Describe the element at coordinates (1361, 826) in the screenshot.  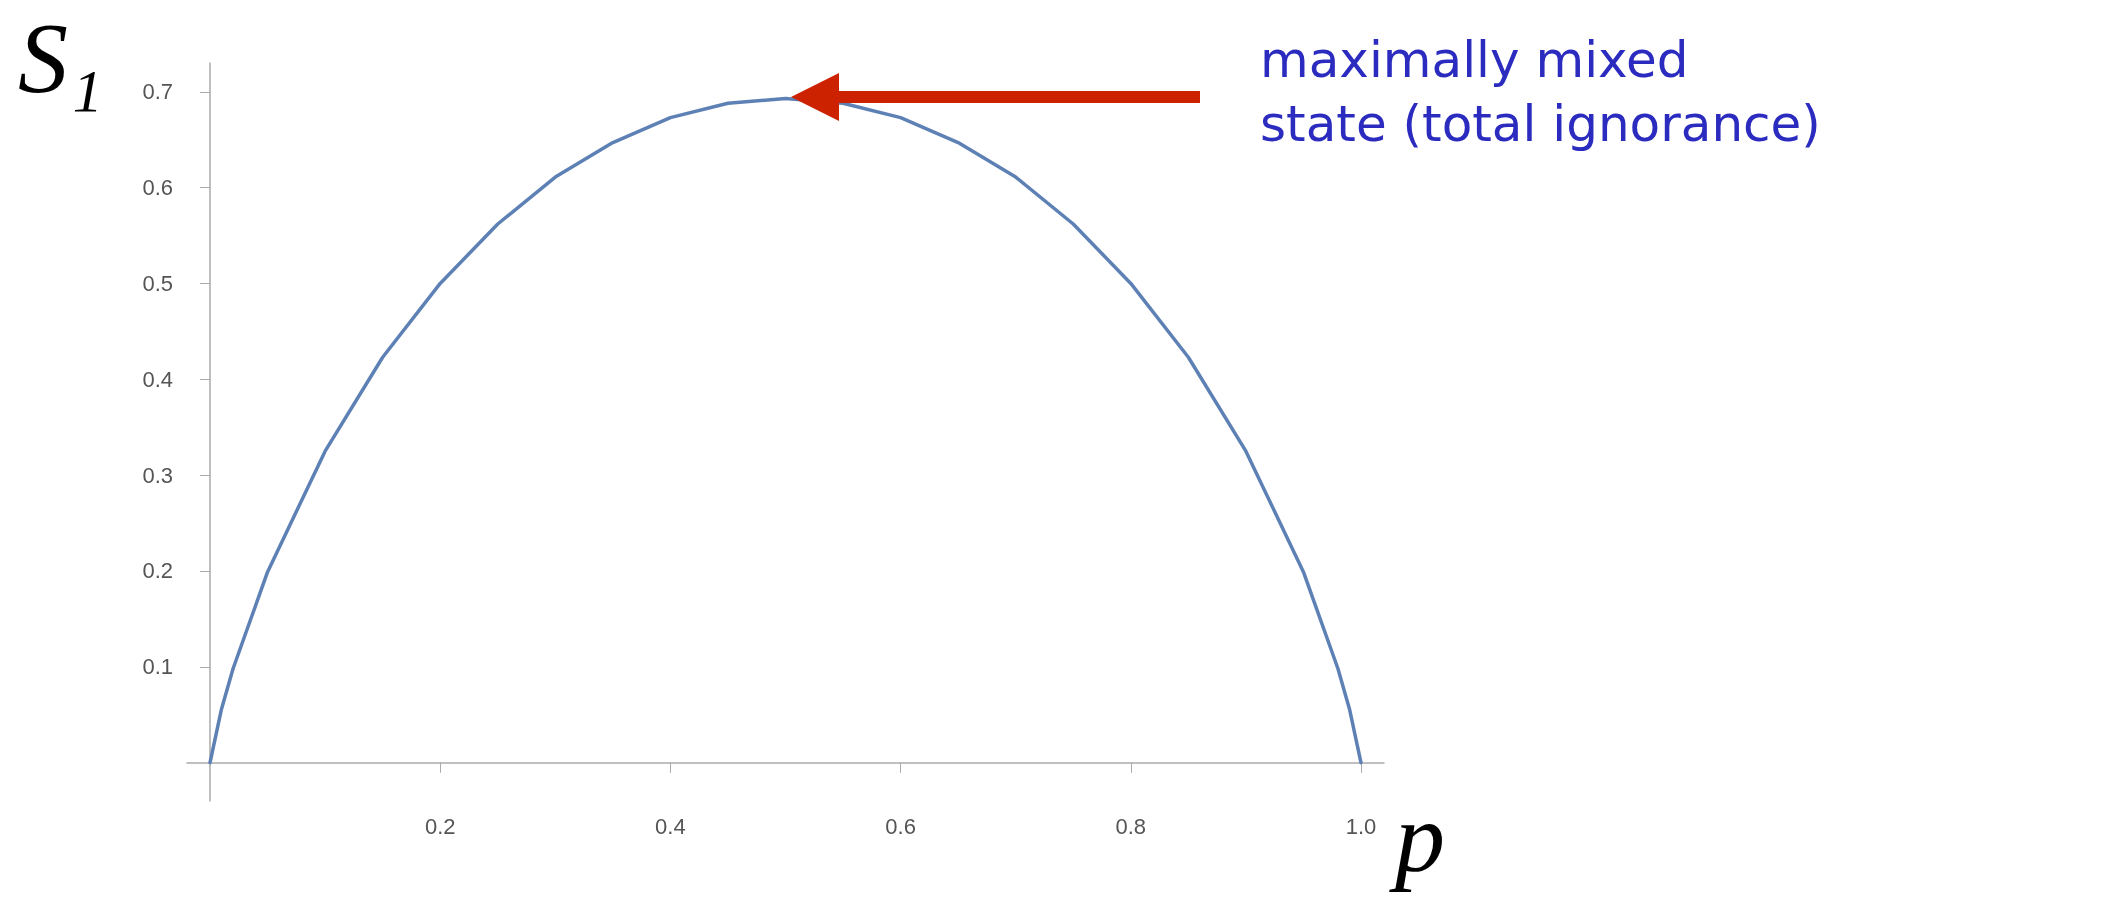
I see `x-tick-label: 1.0` at that location.